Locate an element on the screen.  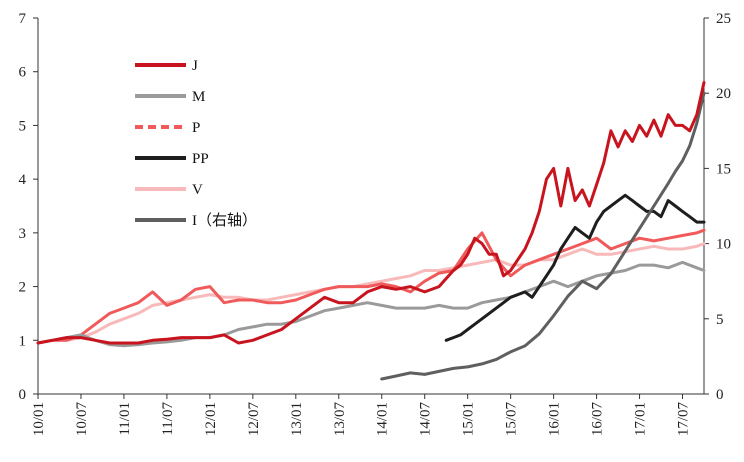
legend-label-j: J is located at coordinates (195, 66).